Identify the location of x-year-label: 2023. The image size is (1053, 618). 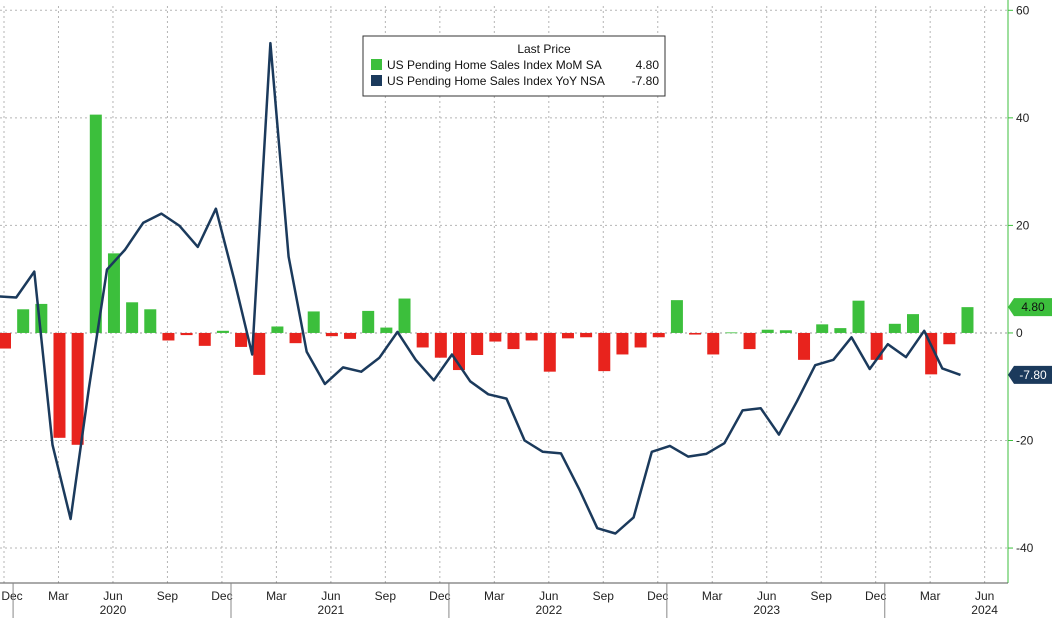
(766, 610).